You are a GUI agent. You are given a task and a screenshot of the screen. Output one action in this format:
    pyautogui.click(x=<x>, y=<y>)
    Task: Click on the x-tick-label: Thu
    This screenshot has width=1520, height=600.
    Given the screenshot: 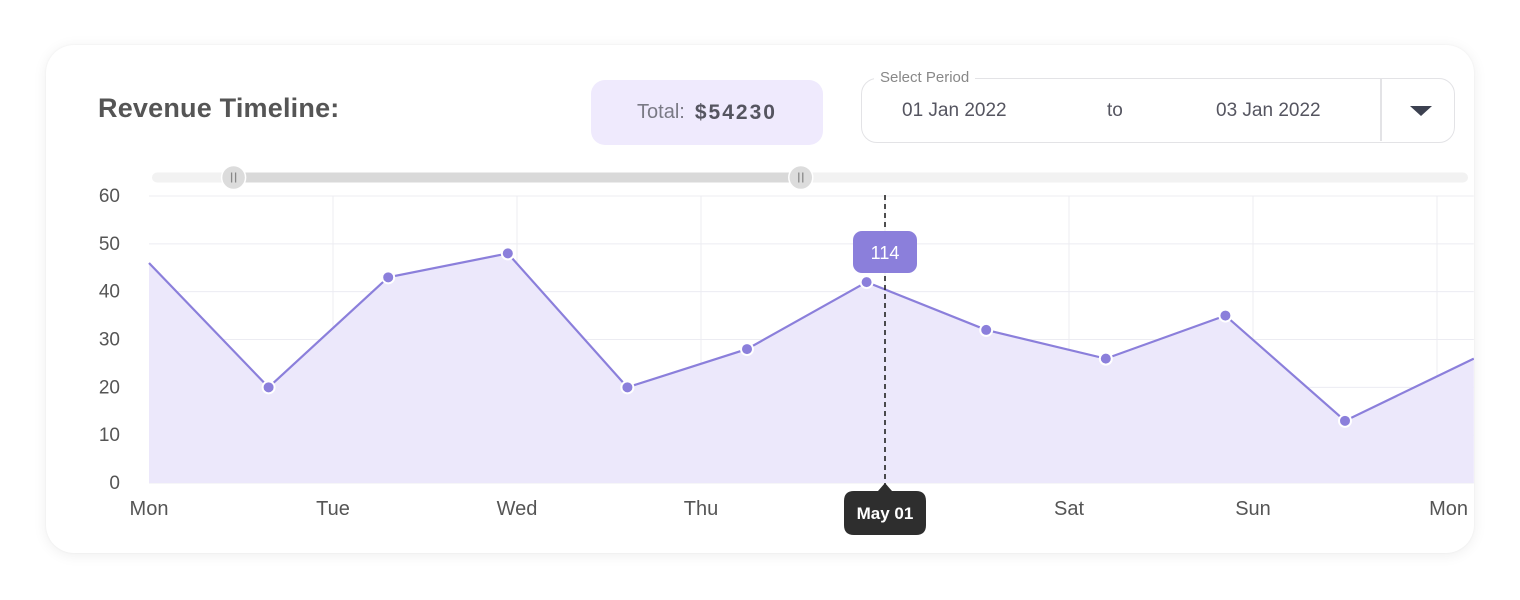 What is the action you would take?
    pyautogui.click(x=701, y=509)
    